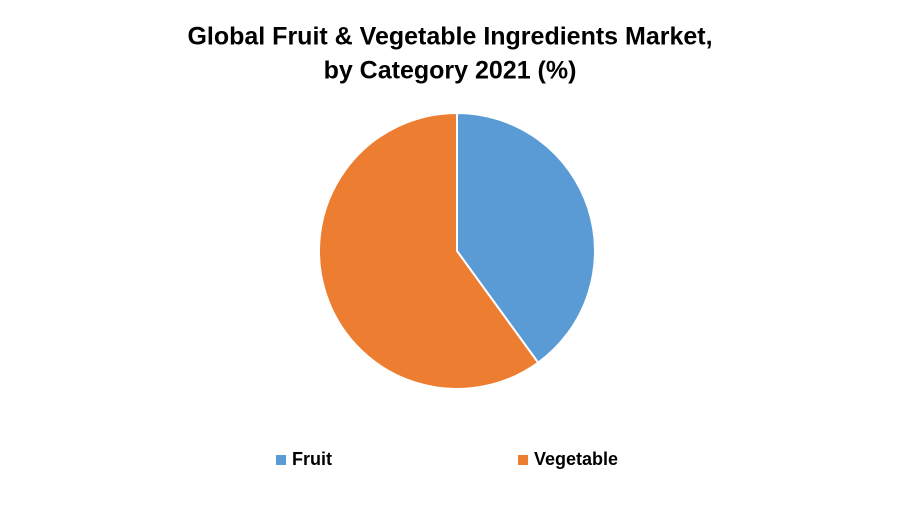 This screenshot has height=525, width=900. Describe the element at coordinates (450, 71) in the screenshot. I see `chart-title: by Category 2021 (%)` at that location.